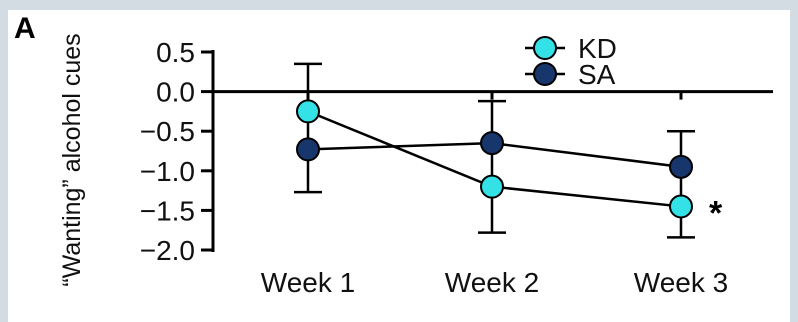 The image size is (798, 322). Describe the element at coordinates (167, 210) in the screenshot. I see `y-tick-label: −1.5` at that location.